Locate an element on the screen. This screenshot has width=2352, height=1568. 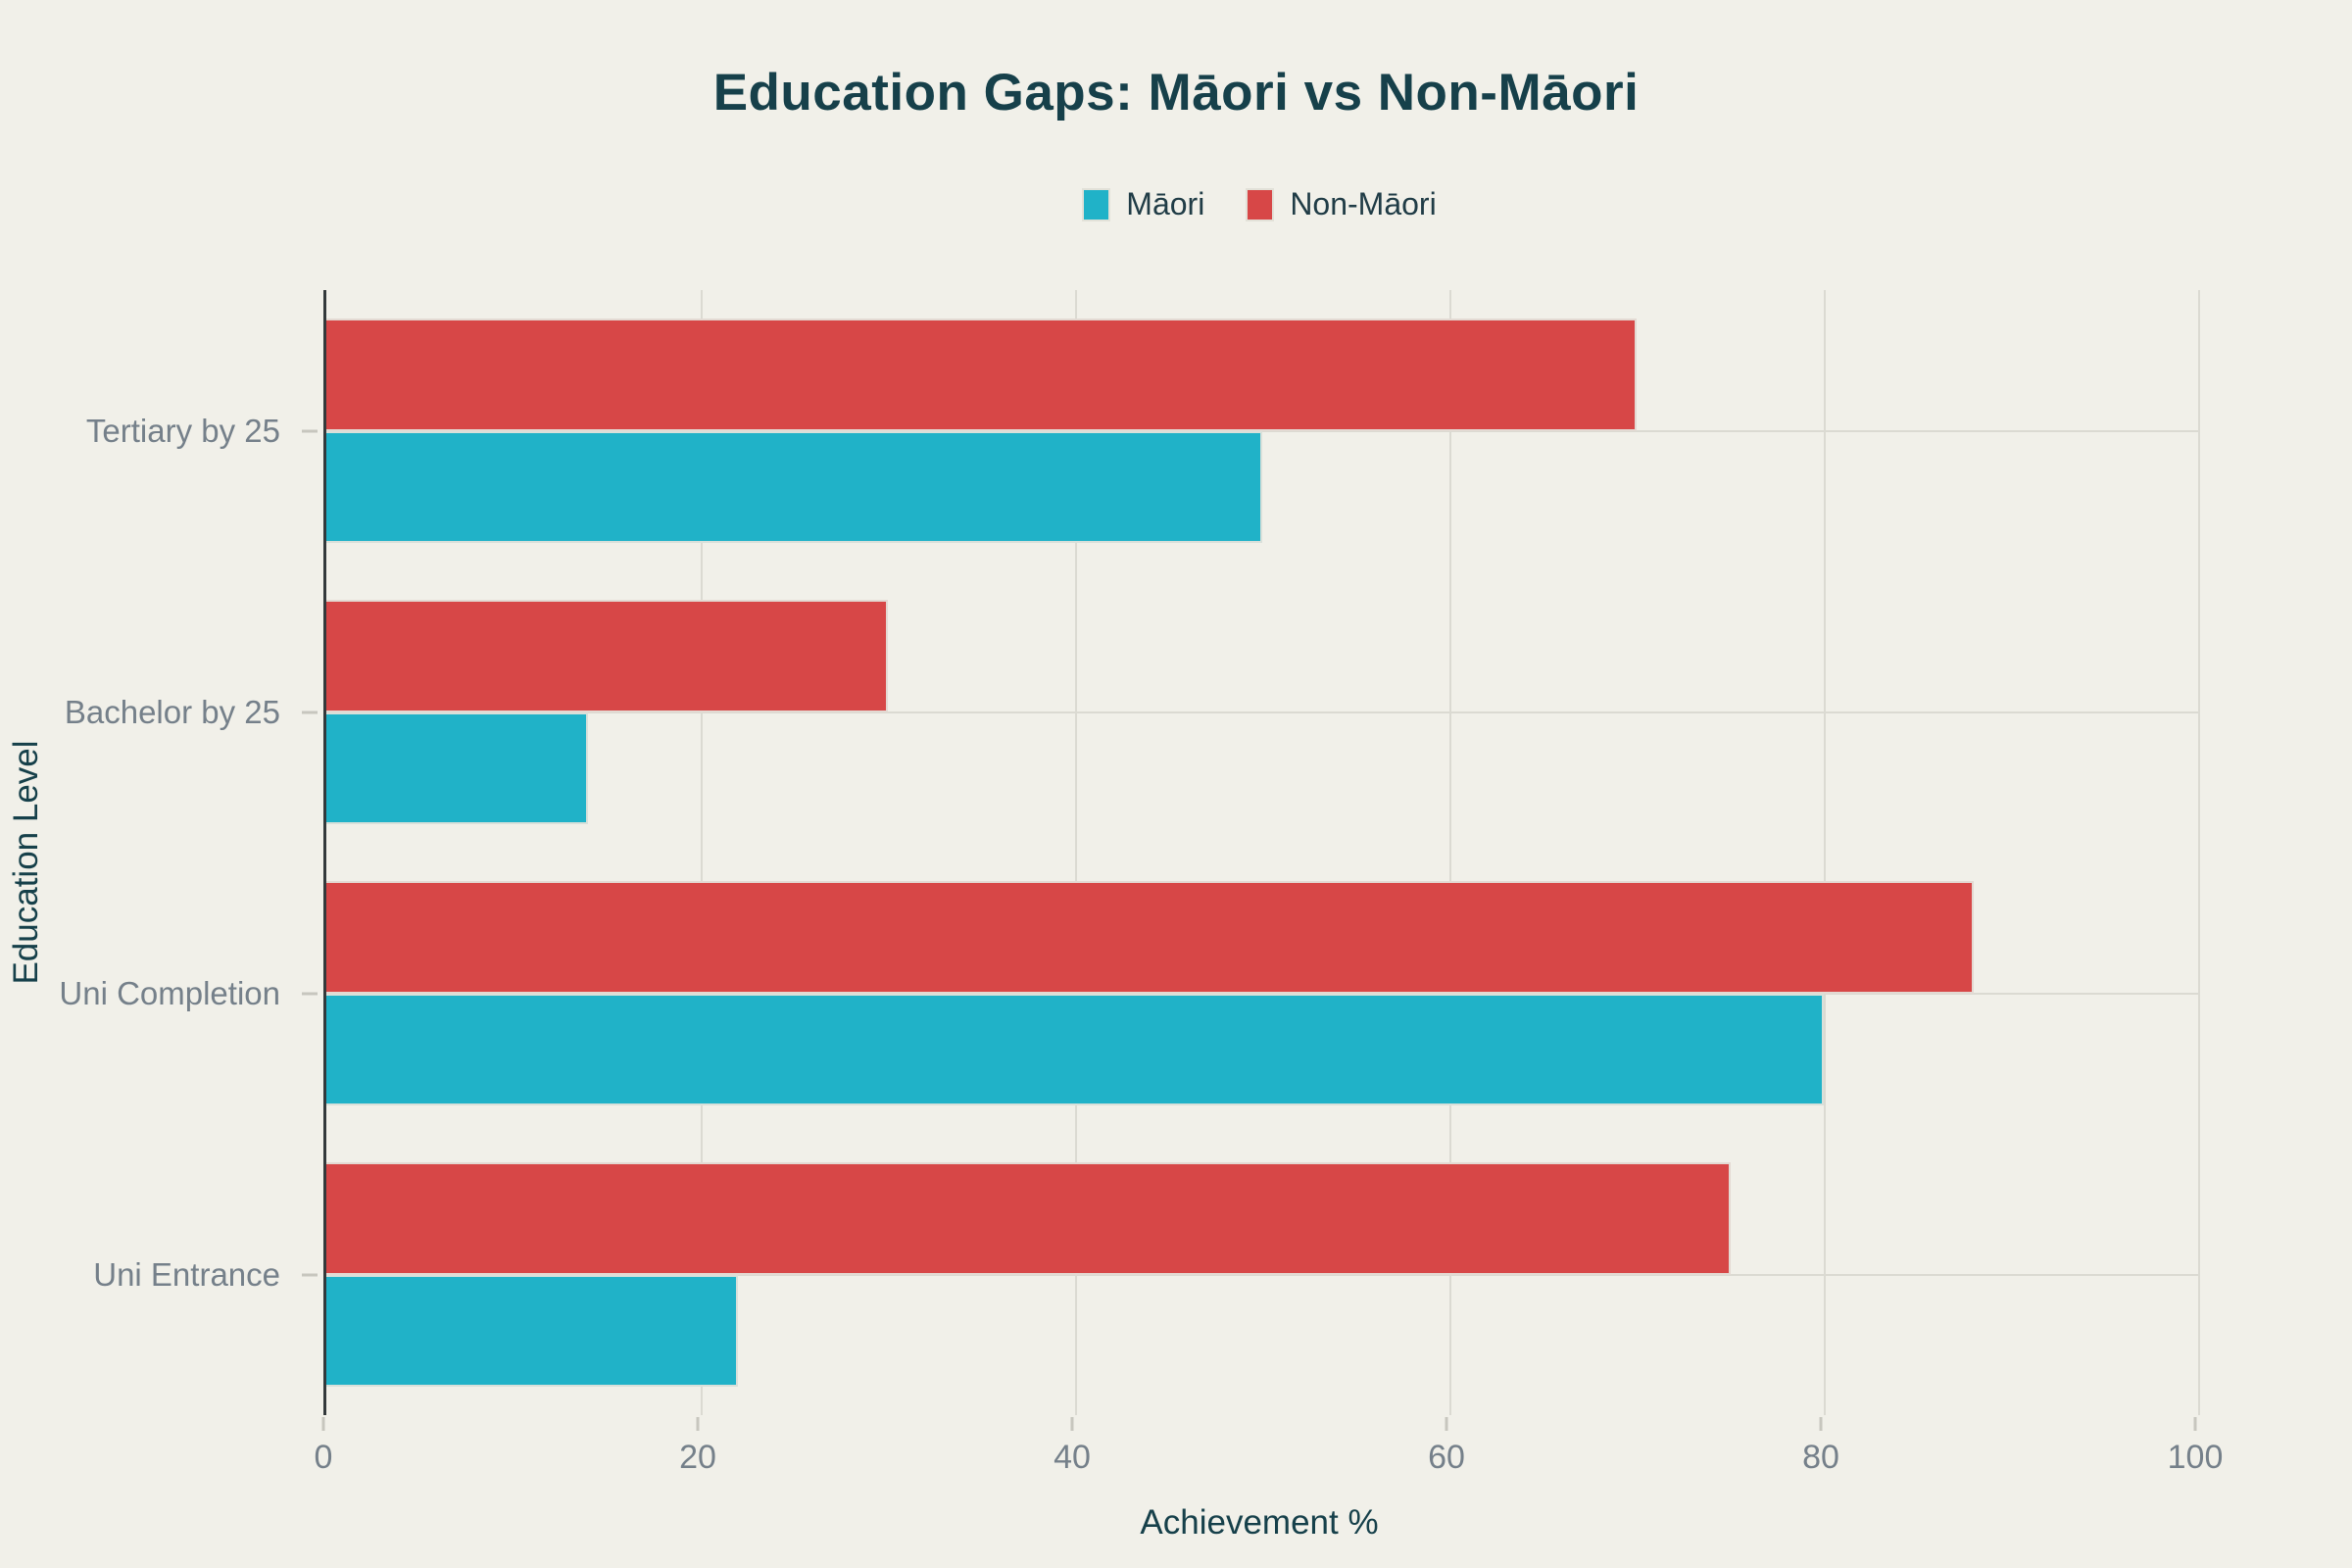
y-tick-uni-completion is located at coordinates (310, 993).